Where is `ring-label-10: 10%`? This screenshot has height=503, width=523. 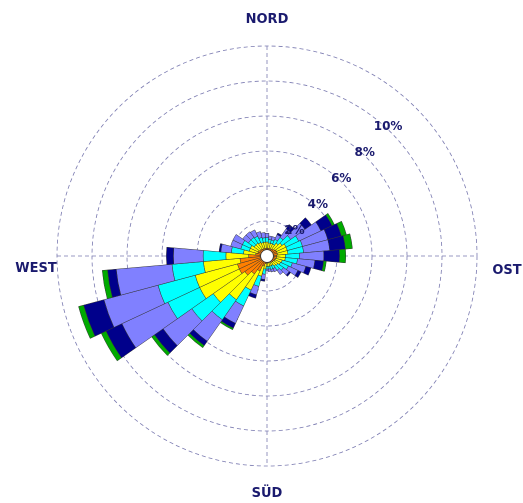
ring-label-10: 10% is located at coordinates (388, 126).